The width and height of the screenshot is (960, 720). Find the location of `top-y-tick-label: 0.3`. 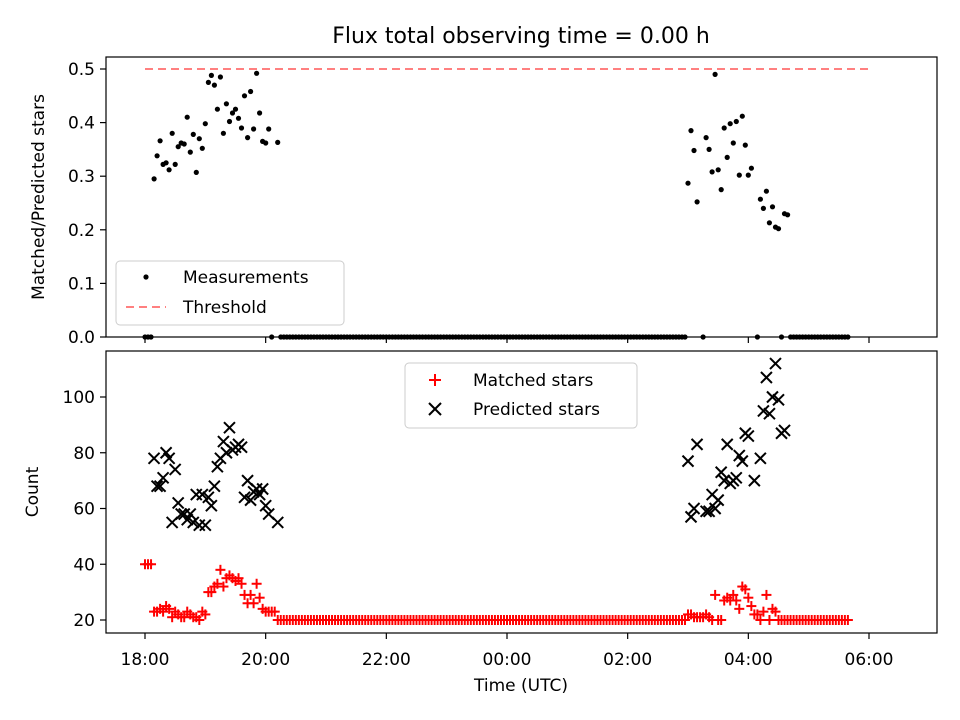

top-y-tick-label: 0.3 is located at coordinates (81, 177).